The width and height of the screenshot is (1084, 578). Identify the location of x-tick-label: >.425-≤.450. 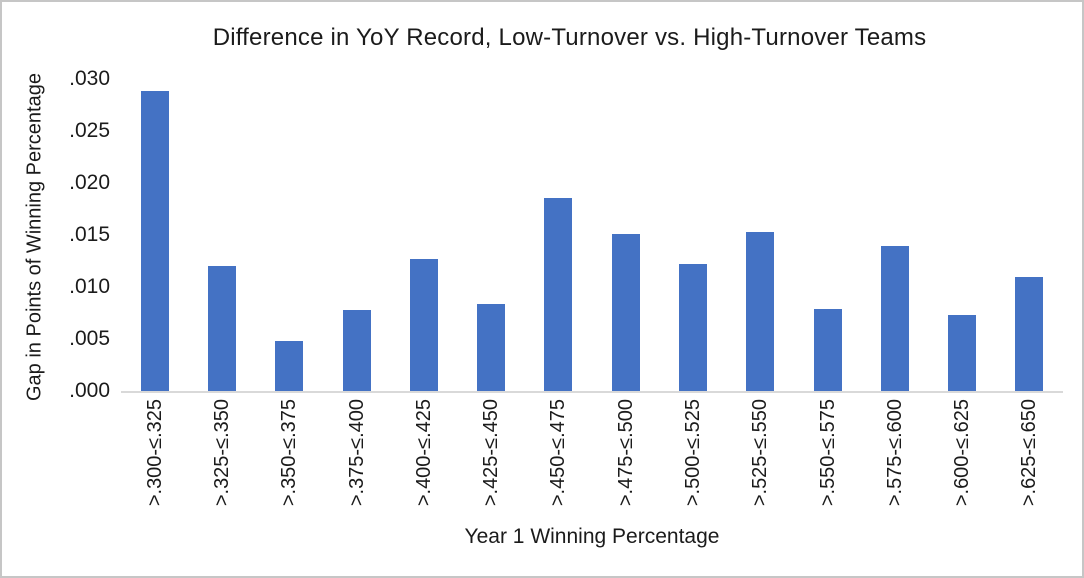
(491, 453).